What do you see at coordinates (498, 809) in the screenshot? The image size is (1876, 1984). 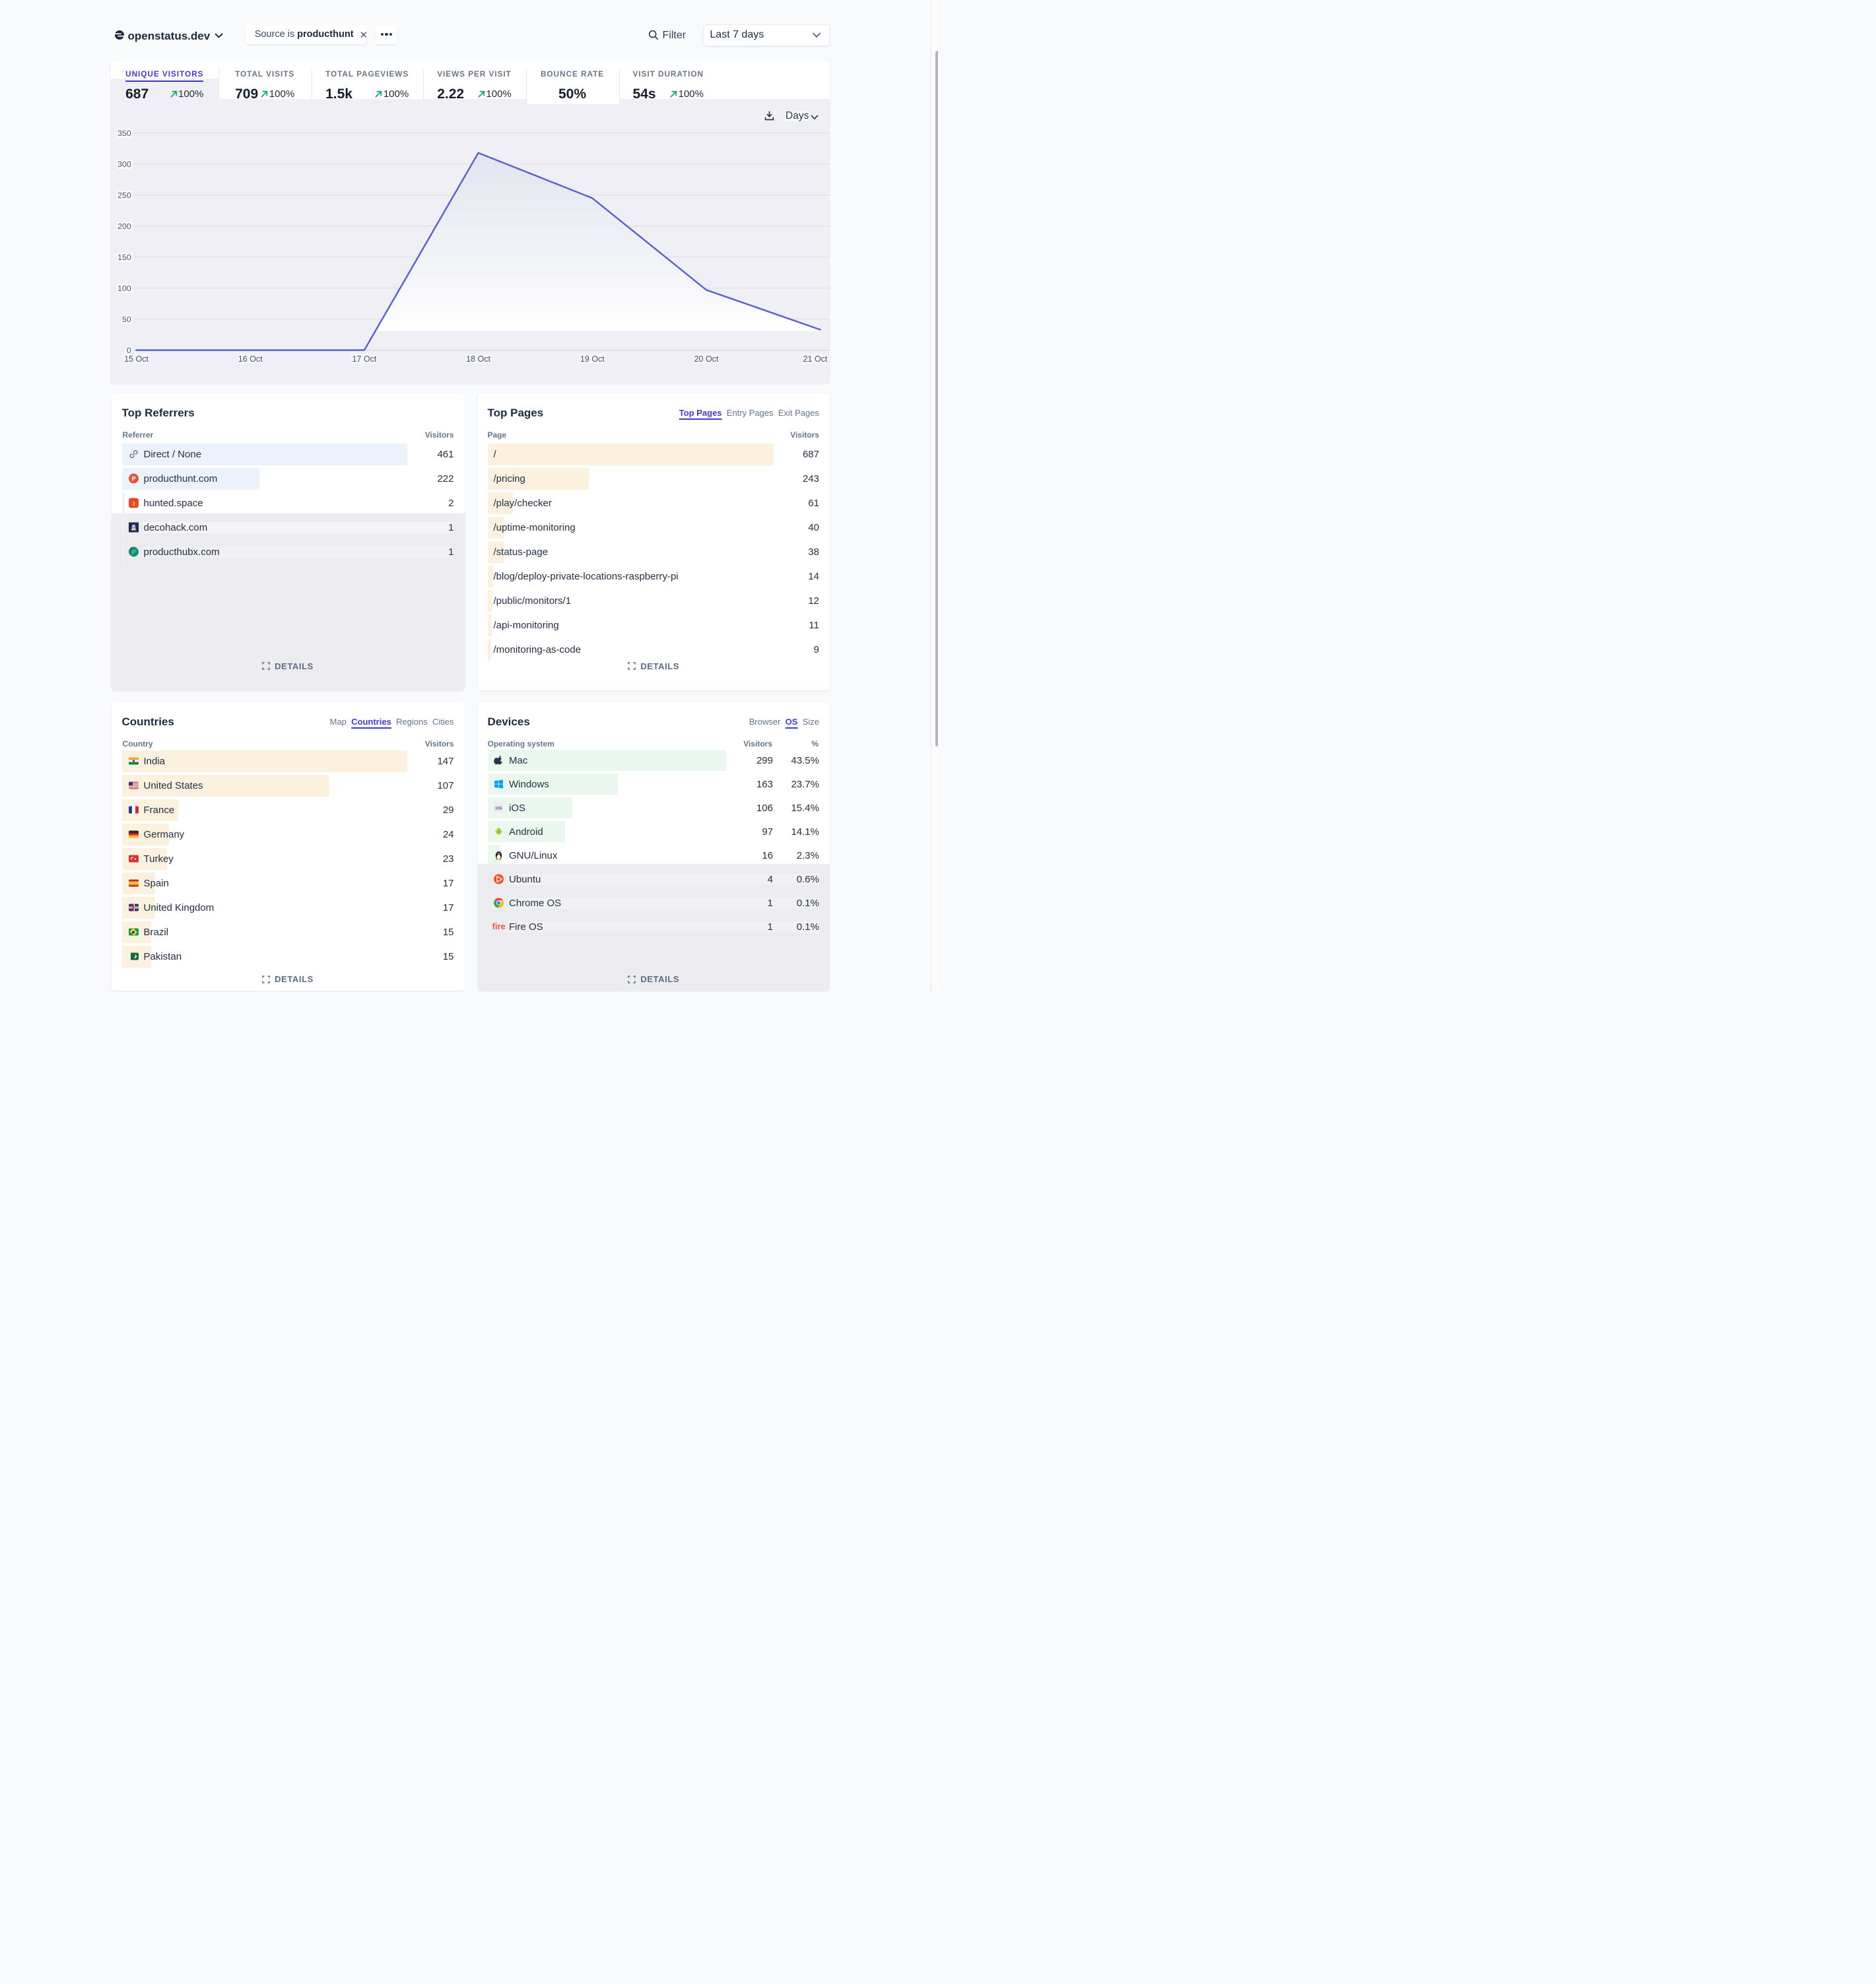 I see `svg-text: iOS` at bounding box center [498, 809].